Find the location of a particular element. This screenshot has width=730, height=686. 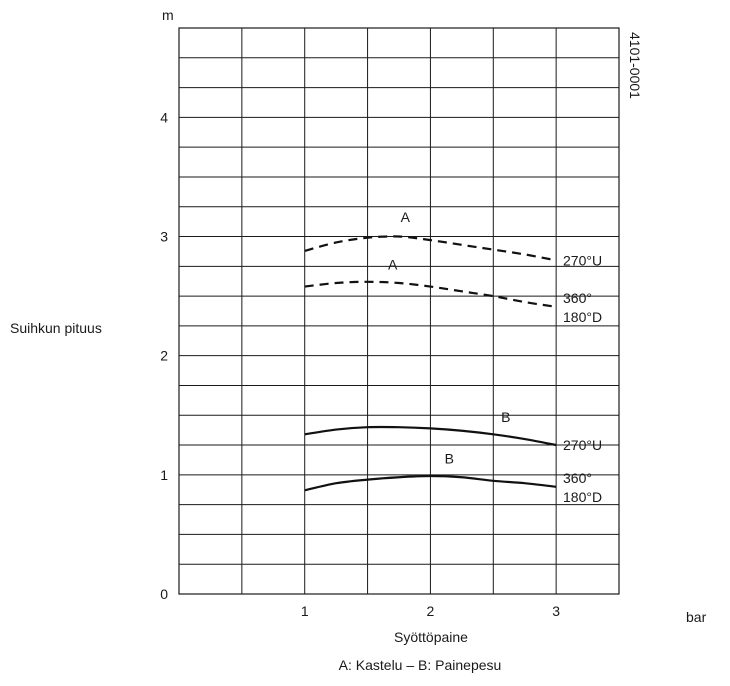

legend-caption: A: Kastelu – B: Painepesu is located at coordinates (420, 665).